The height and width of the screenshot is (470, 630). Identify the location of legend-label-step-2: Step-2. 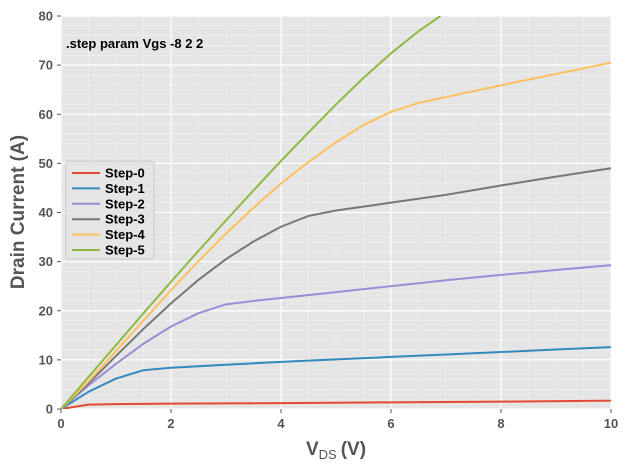
(125, 203).